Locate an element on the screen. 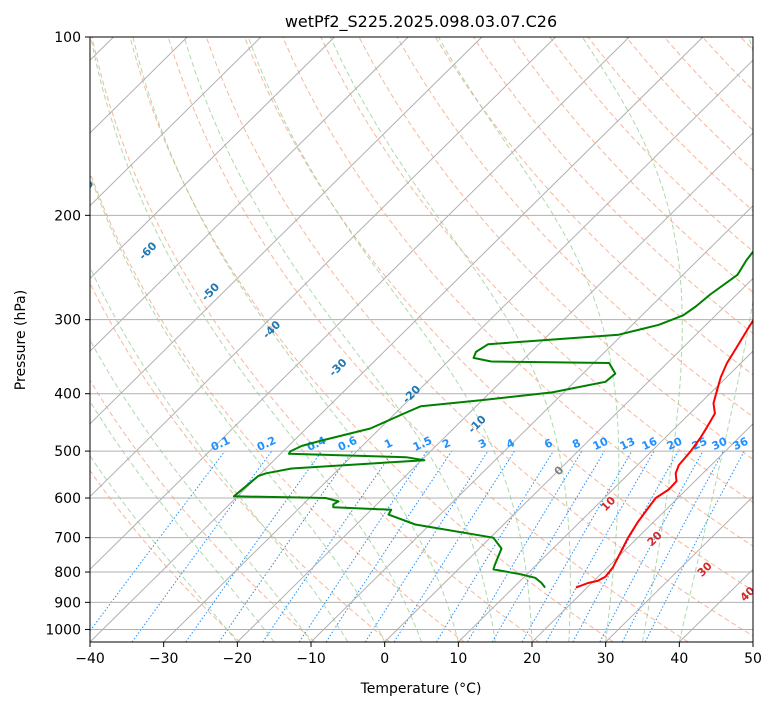 The width and height of the screenshot is (775, 708). isotherm-label: -90 is located at coordinates (3, 101).